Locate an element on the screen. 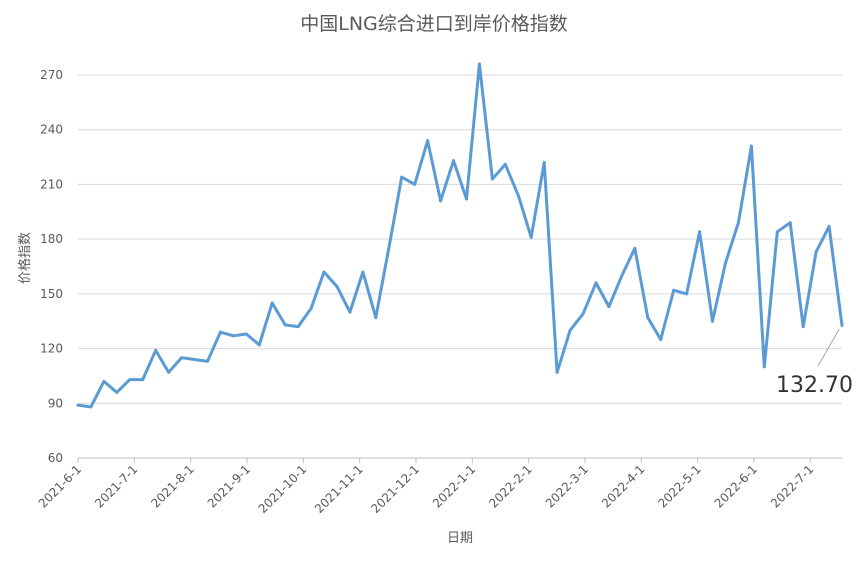  chart-title: 中国LNG综合进口到岸价格指数 is located at coordinates (434, 24).